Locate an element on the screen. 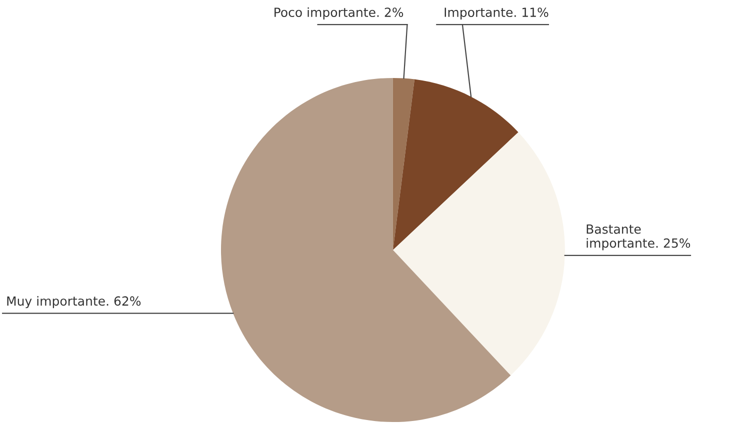  slice-label: Poco importante. 2% is located at coordinates (339, 13).